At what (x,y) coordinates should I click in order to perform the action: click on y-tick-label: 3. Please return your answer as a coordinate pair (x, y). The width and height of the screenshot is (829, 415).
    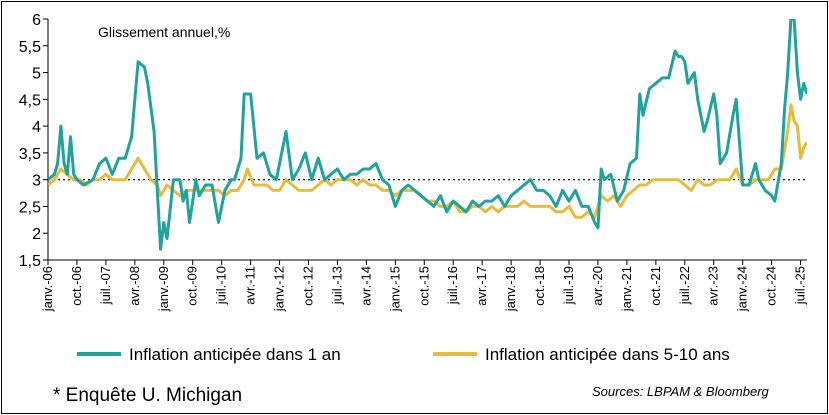
    Looking at the image, I should click on (36, 181).